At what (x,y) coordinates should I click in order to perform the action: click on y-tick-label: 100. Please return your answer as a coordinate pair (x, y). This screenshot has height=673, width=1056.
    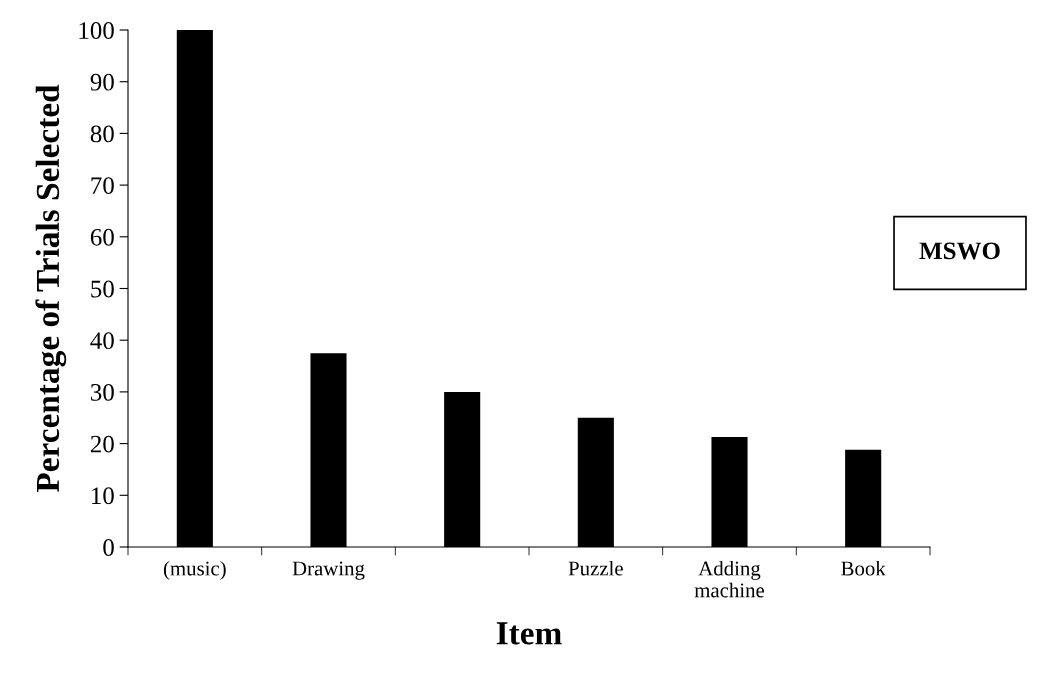
    Looking at the image, I should click on (96, 30).